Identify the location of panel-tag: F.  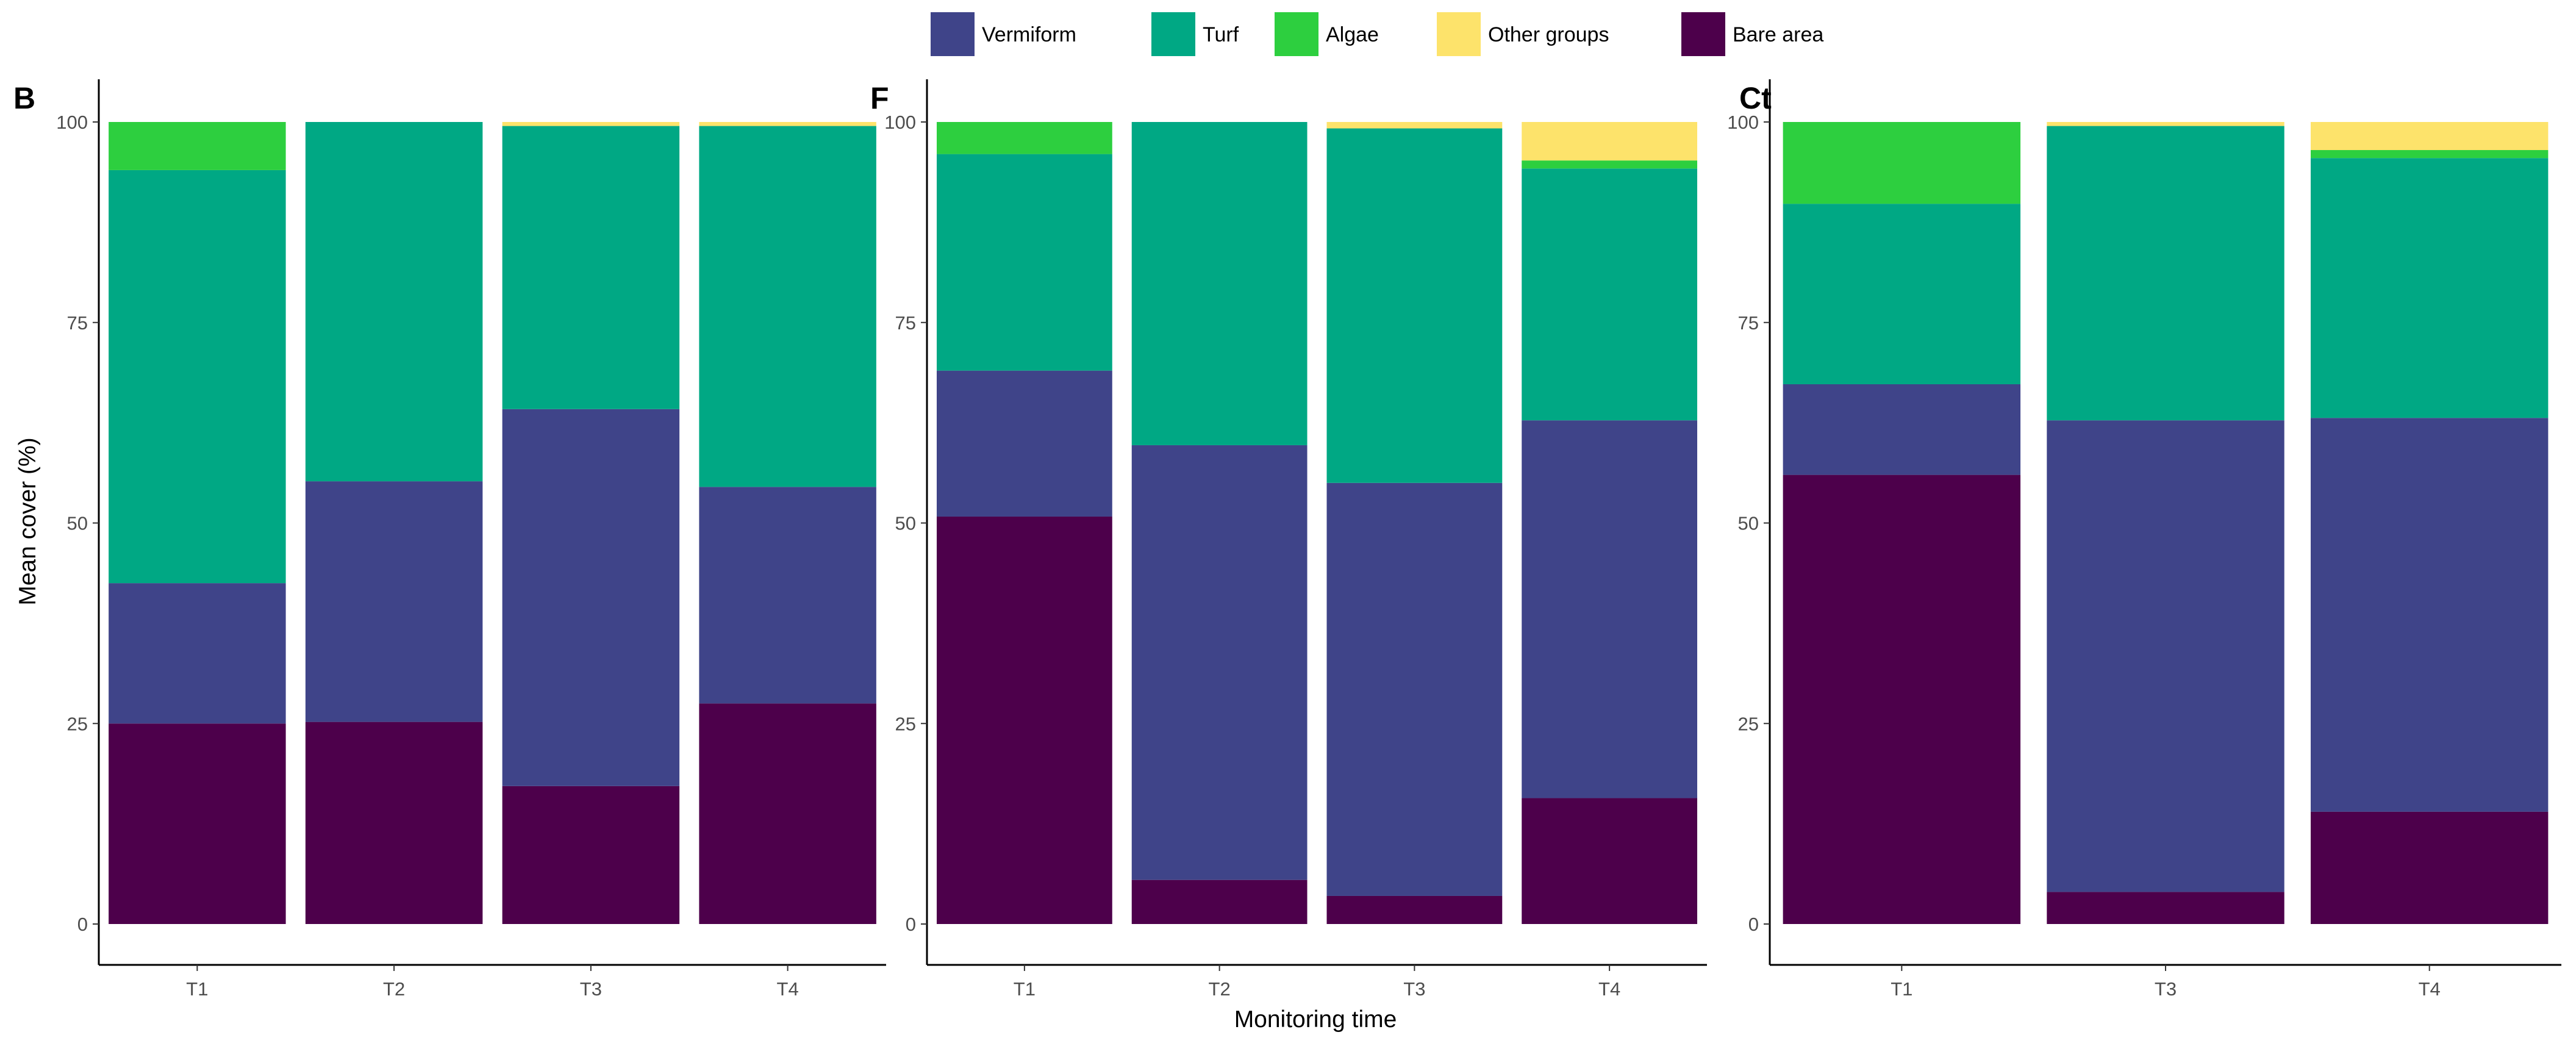
(880, 98).